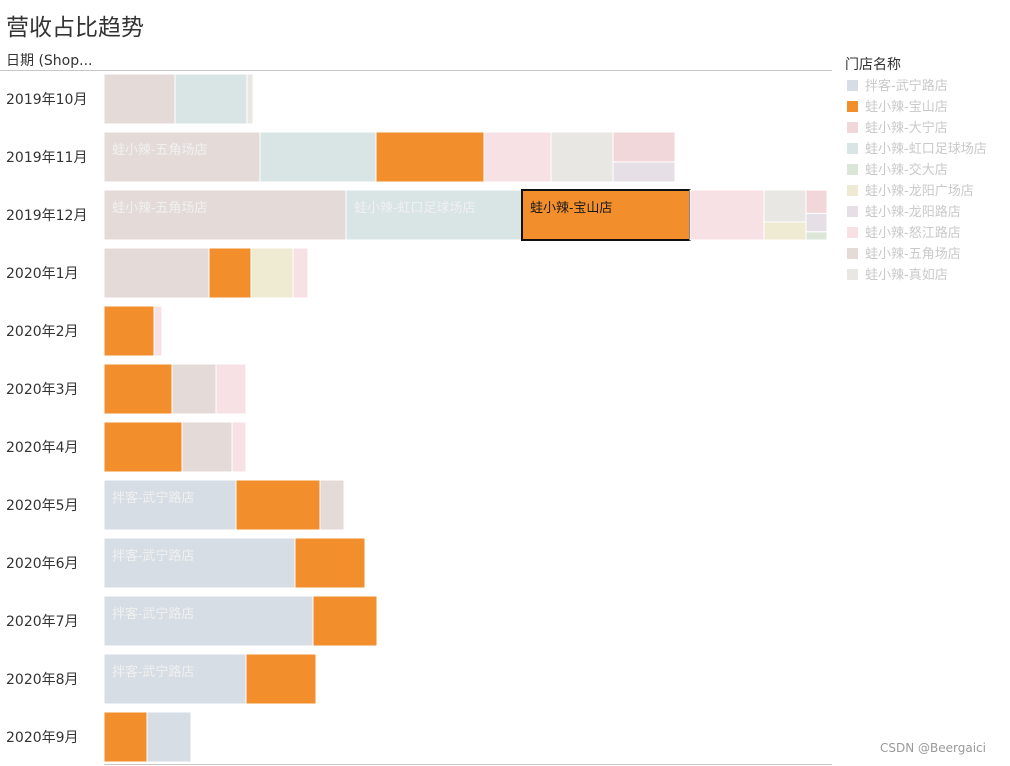 The height and width of the screenshot is (766, 1010). I want to click on legend-item: 蛙小辣-龙阳广场店, so click(910, 189).